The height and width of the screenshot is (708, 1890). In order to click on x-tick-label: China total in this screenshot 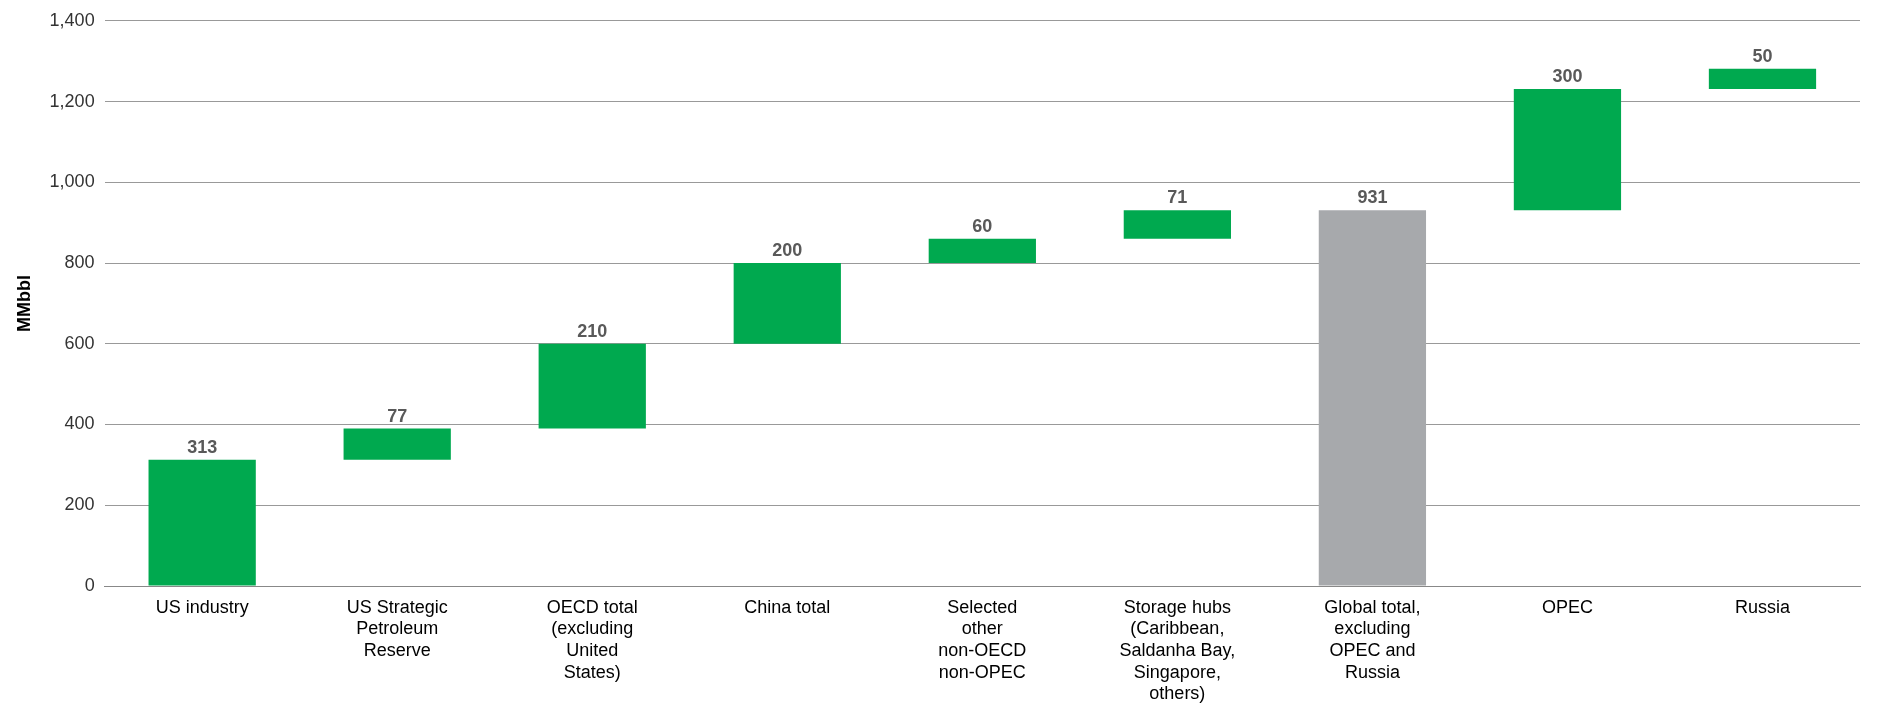, I will do `click(787, 606)`.